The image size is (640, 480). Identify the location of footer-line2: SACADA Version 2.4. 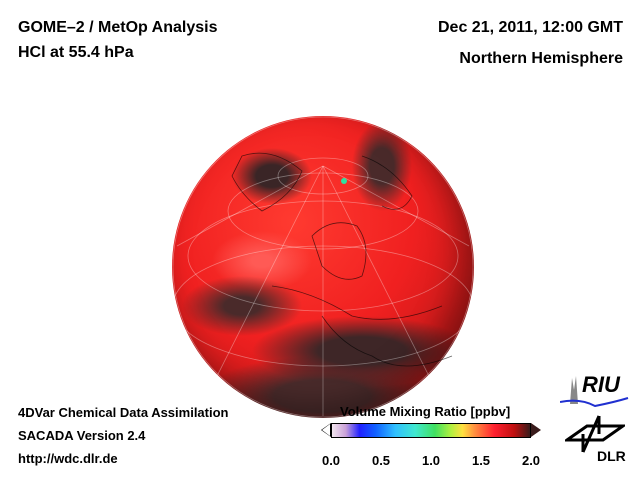
(82, 435).